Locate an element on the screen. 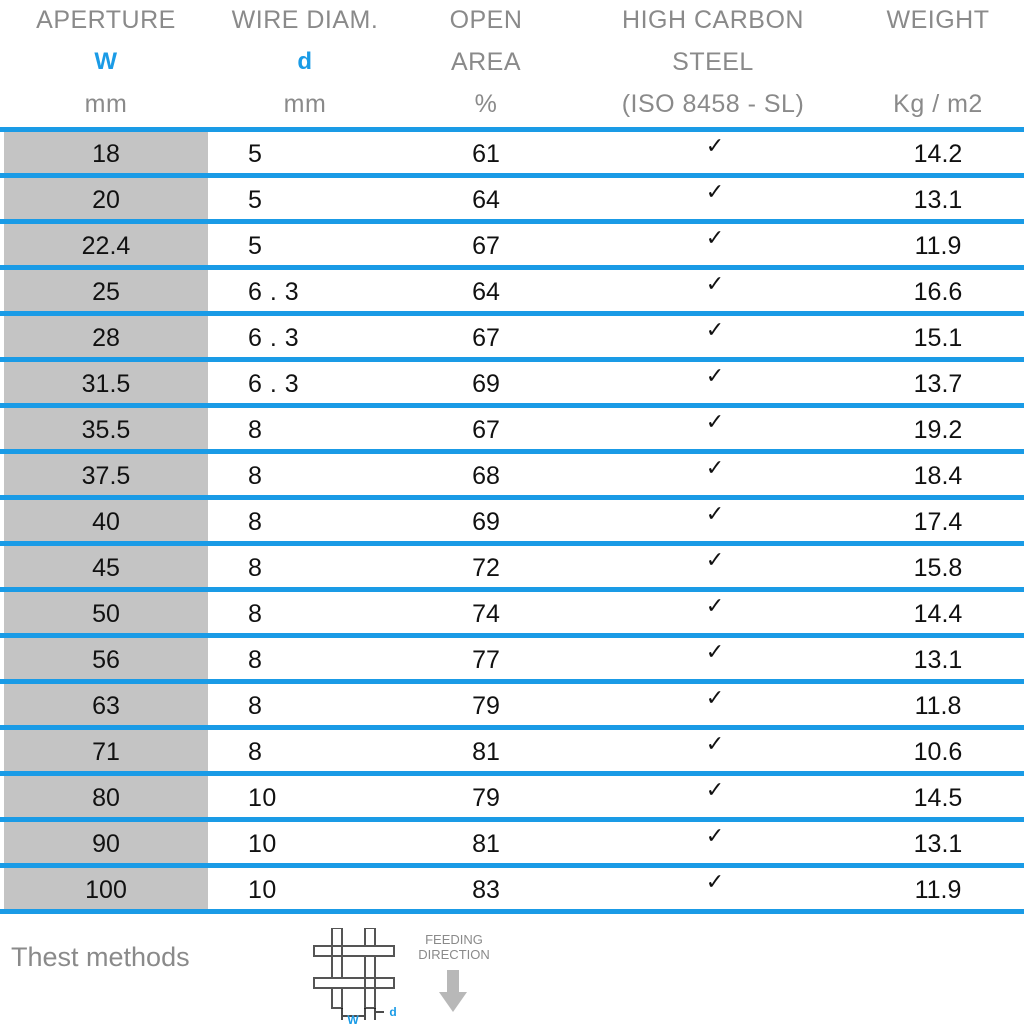  header-wire-title: WIRE DIAM. is located at coordinates (305, 20).